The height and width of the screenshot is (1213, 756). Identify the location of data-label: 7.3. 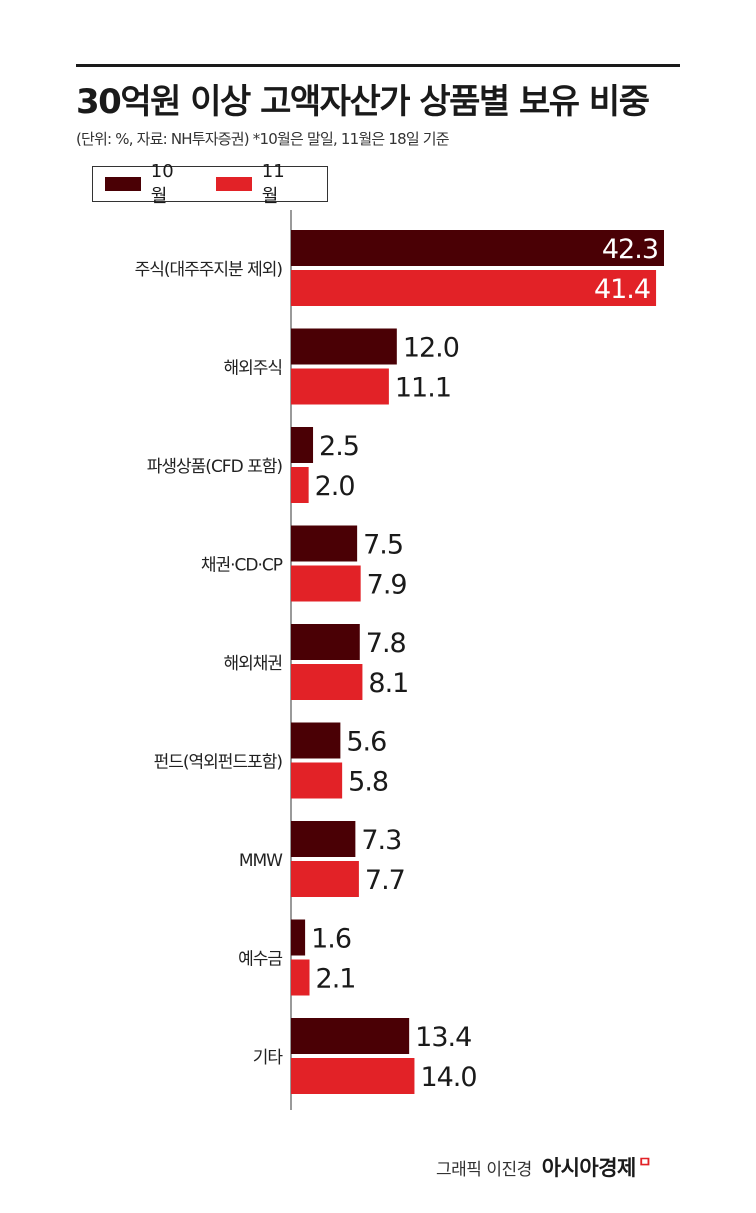
(381, 840).